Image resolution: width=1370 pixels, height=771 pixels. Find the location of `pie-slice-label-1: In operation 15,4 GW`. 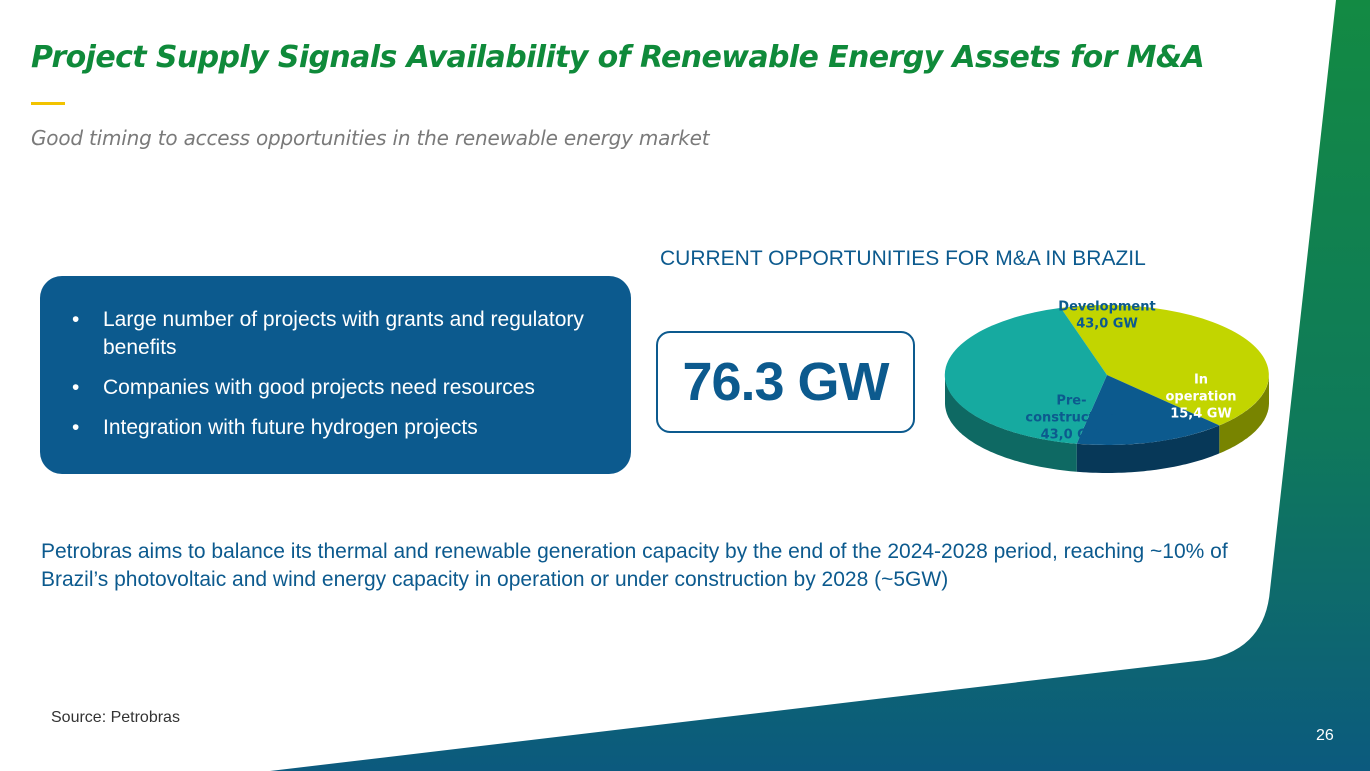

pie-slice-label-1: In operation 15,4 GW is located at coordinates (1200, 396).